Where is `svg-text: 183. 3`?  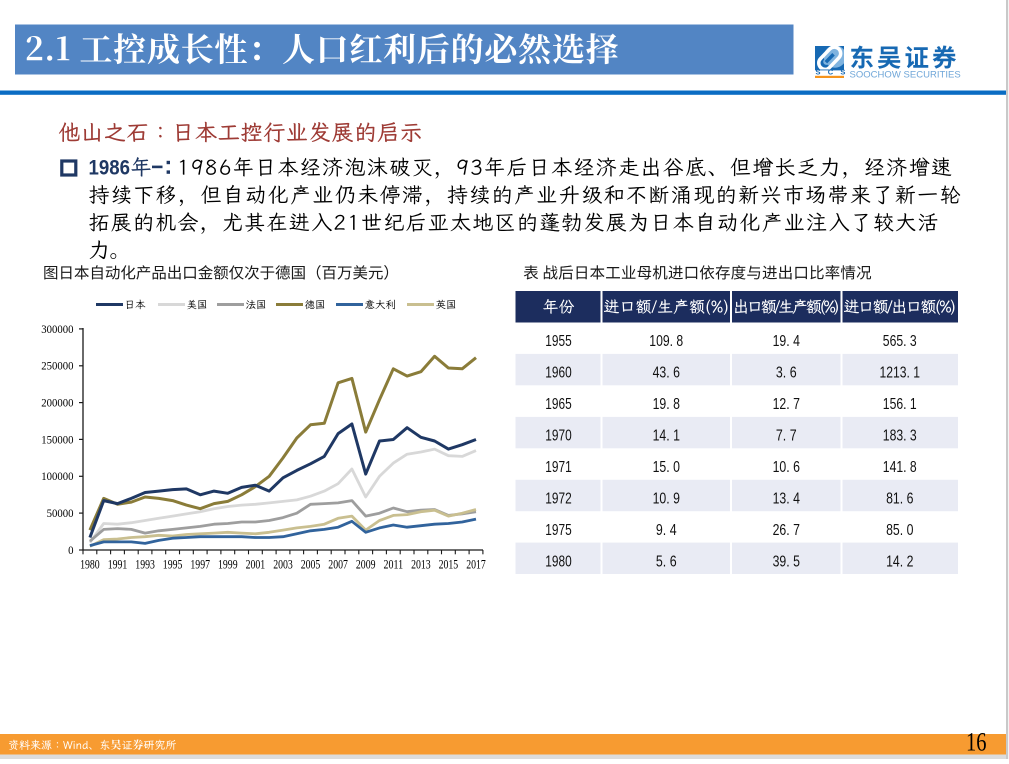
svg-text: 183. 3 is located at coordinates (900, 436).